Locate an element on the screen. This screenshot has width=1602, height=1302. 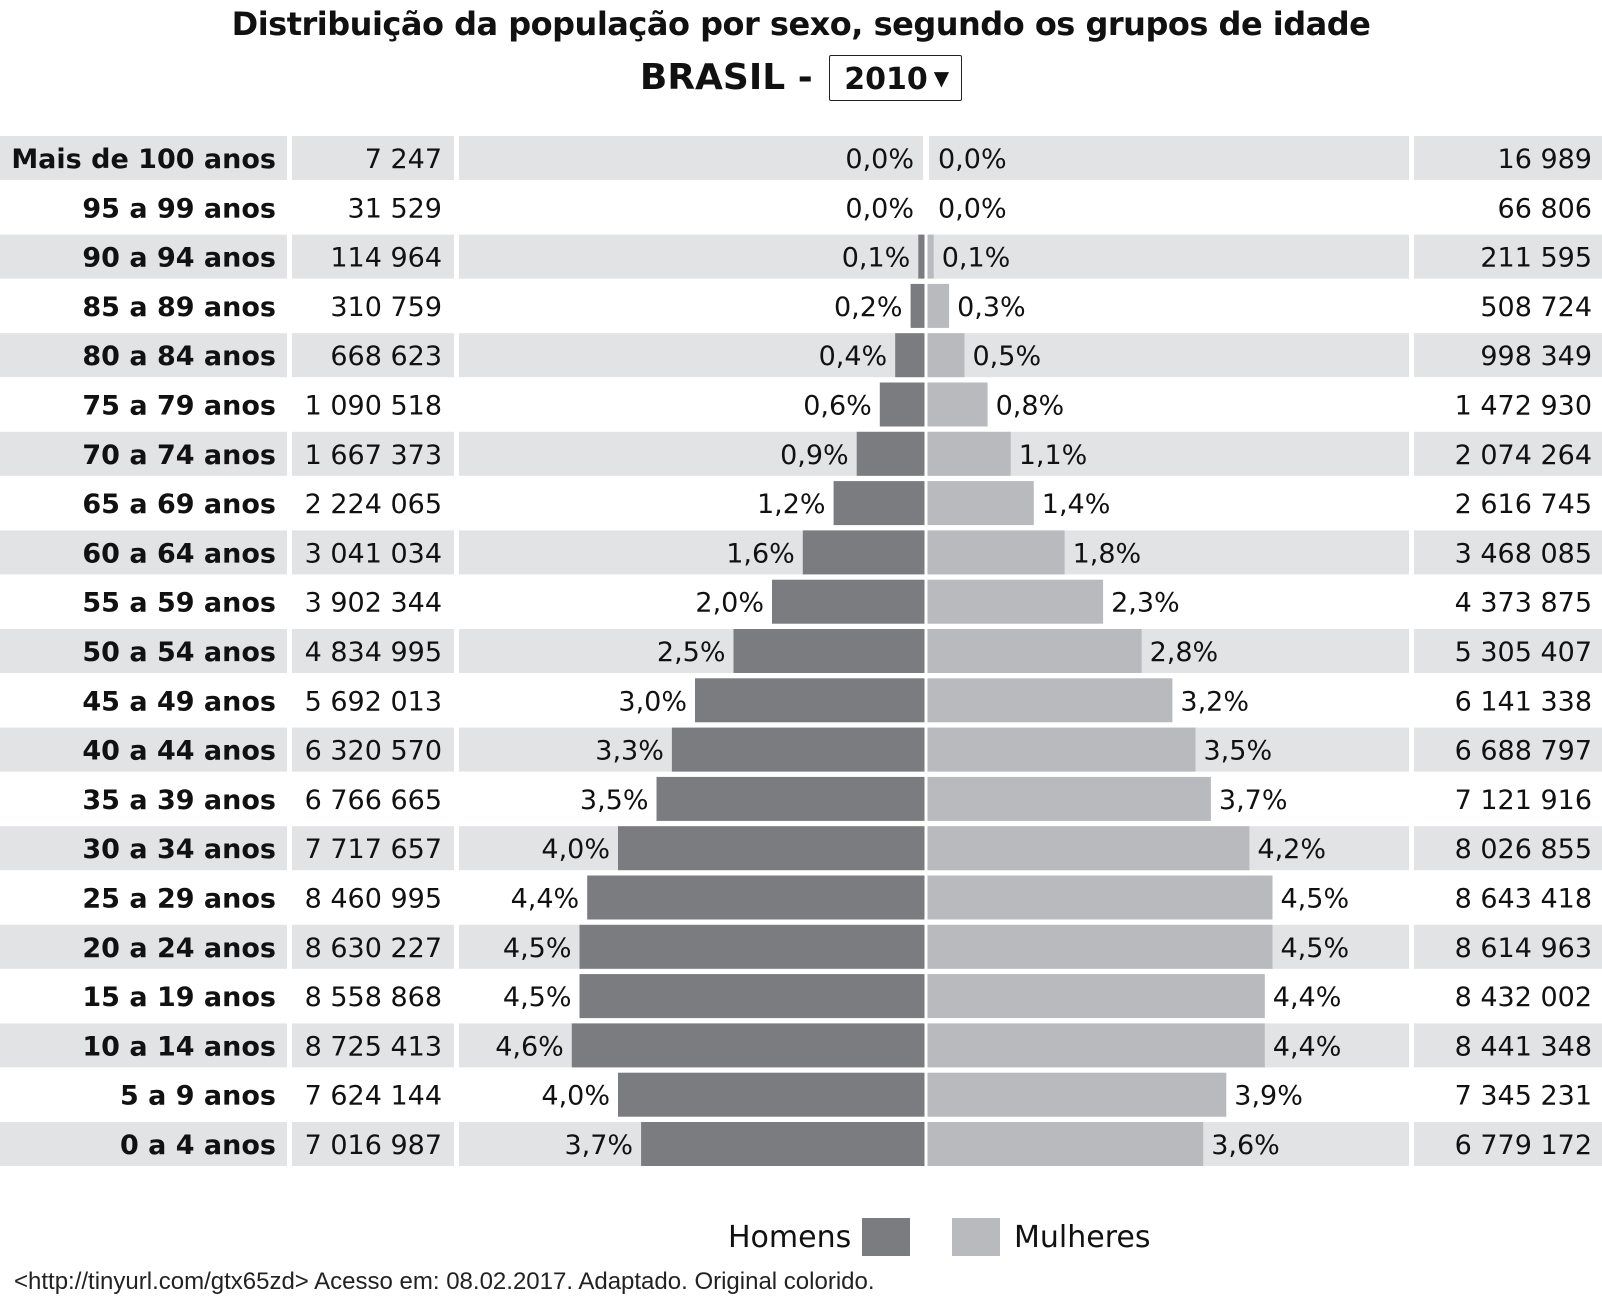
men-count: 7 247 is located at coordinates (403, 159).